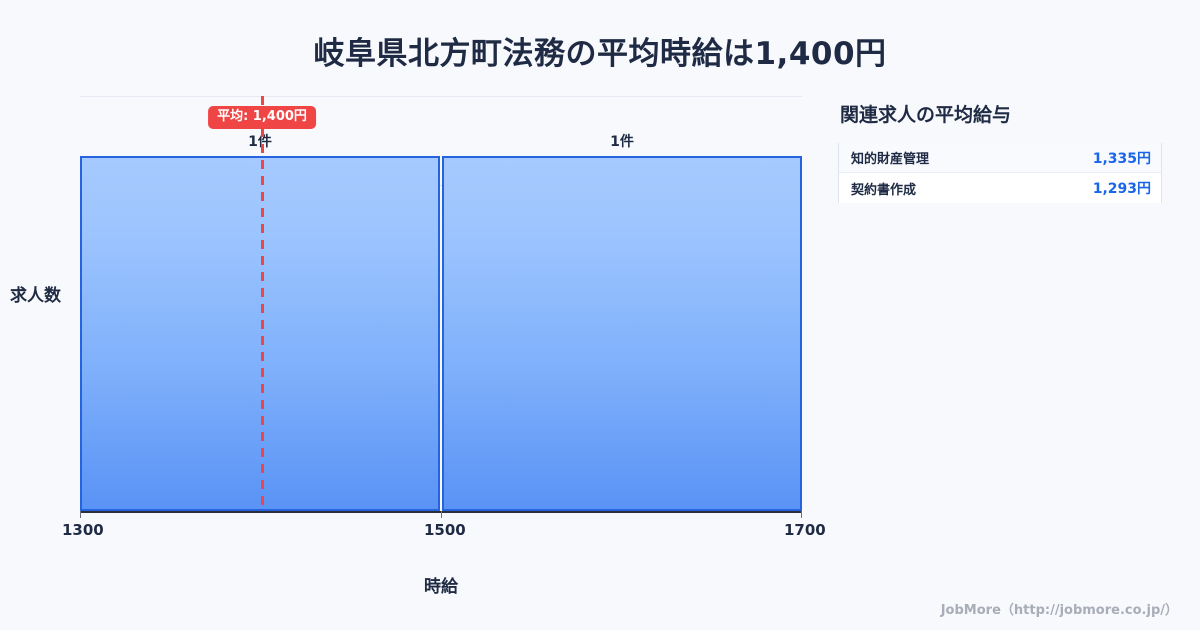  What do you see at coordinates (622, 142) in the screenshot?
I see `bar-label-1500: 1件` at bounding box center [622, 142].